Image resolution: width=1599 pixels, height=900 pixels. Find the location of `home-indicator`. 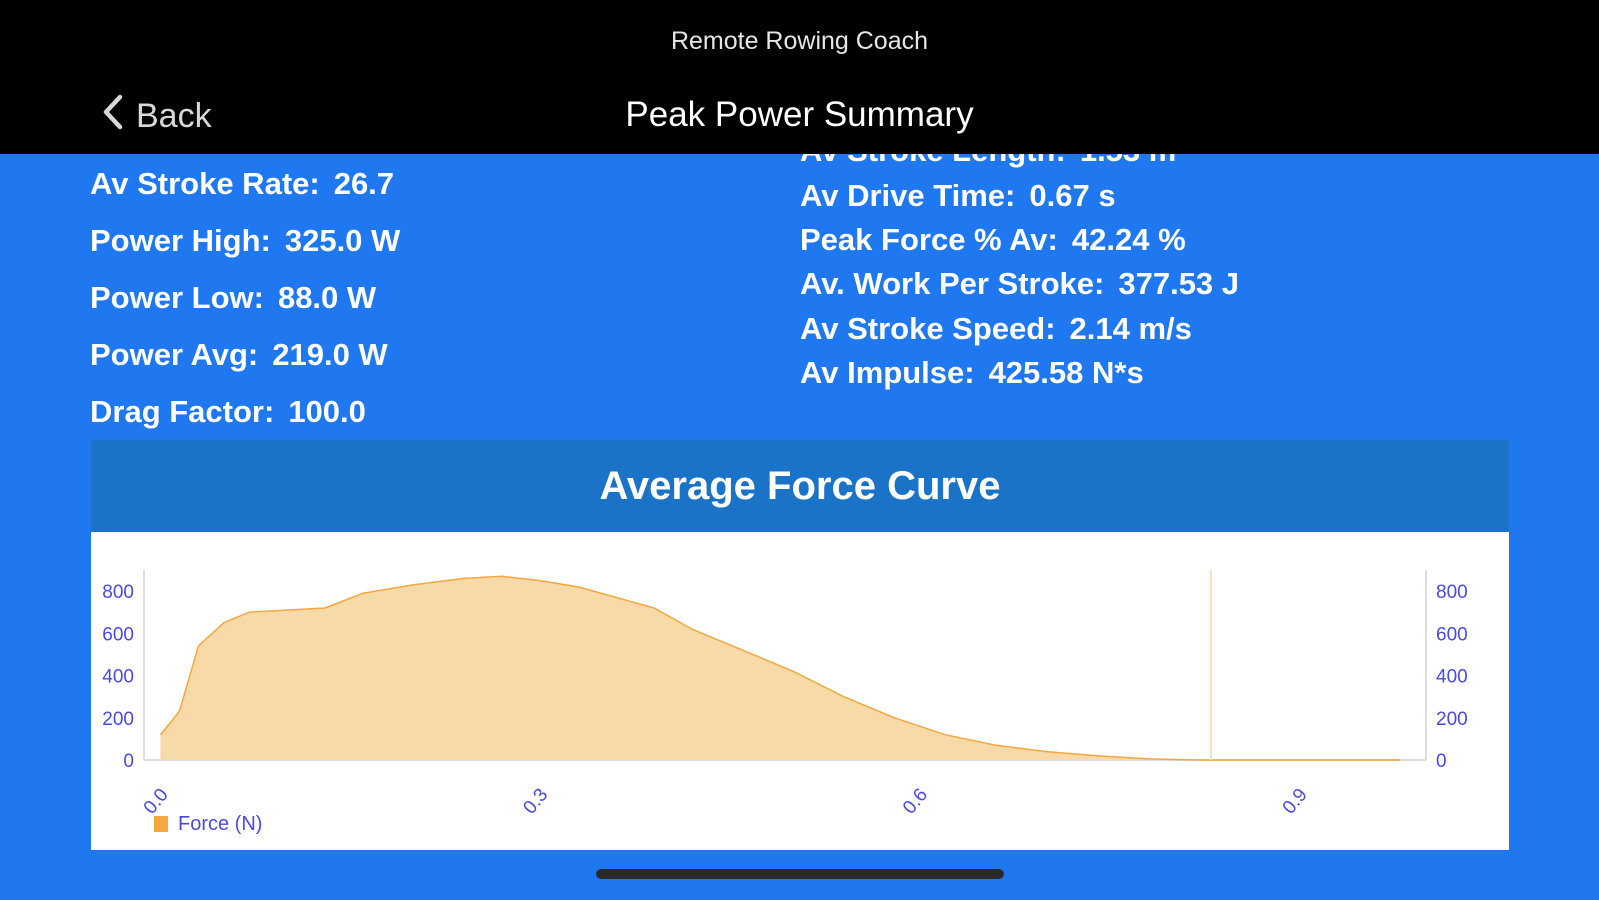

home-indicator is located at coordinates (800, 874).